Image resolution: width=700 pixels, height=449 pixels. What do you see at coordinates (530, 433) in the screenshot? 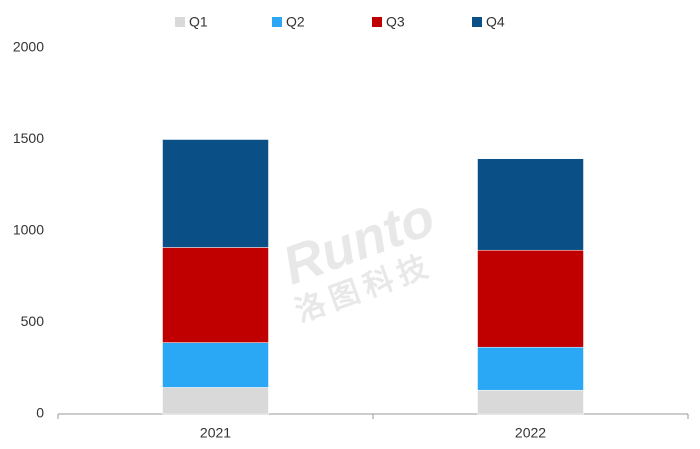
I see `x-tick-label: 2022` at bounding box center [530, 433].